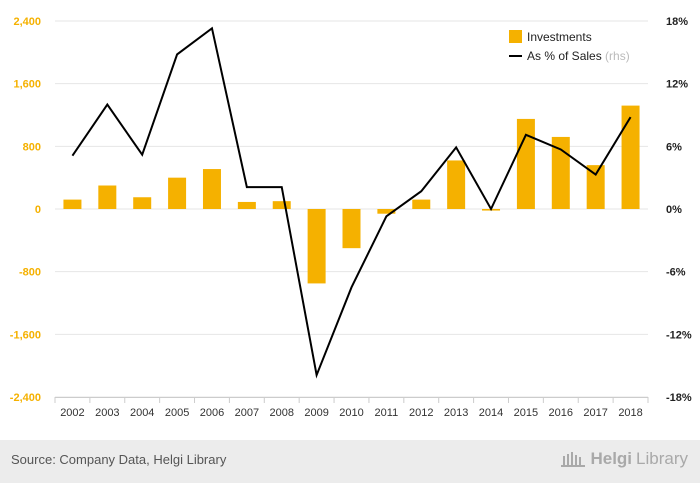 Image resolution: width=700 pixels, height=483 pixels. What do you see at coordinates (281, 413) in the screenshot?
I see `x-tick-label: 2008` at bounding box center [281, 413].